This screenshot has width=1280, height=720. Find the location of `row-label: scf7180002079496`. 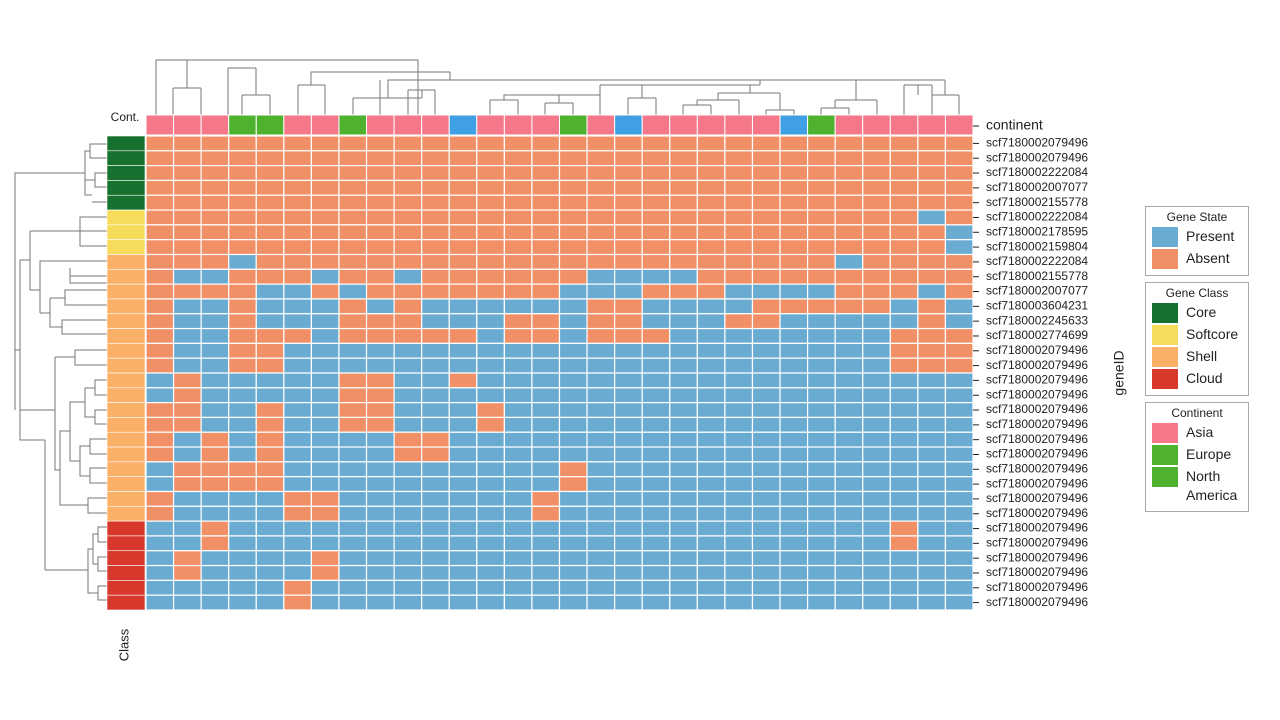

row-label: scf7180002079496 is located at coordinates (1037, 350).